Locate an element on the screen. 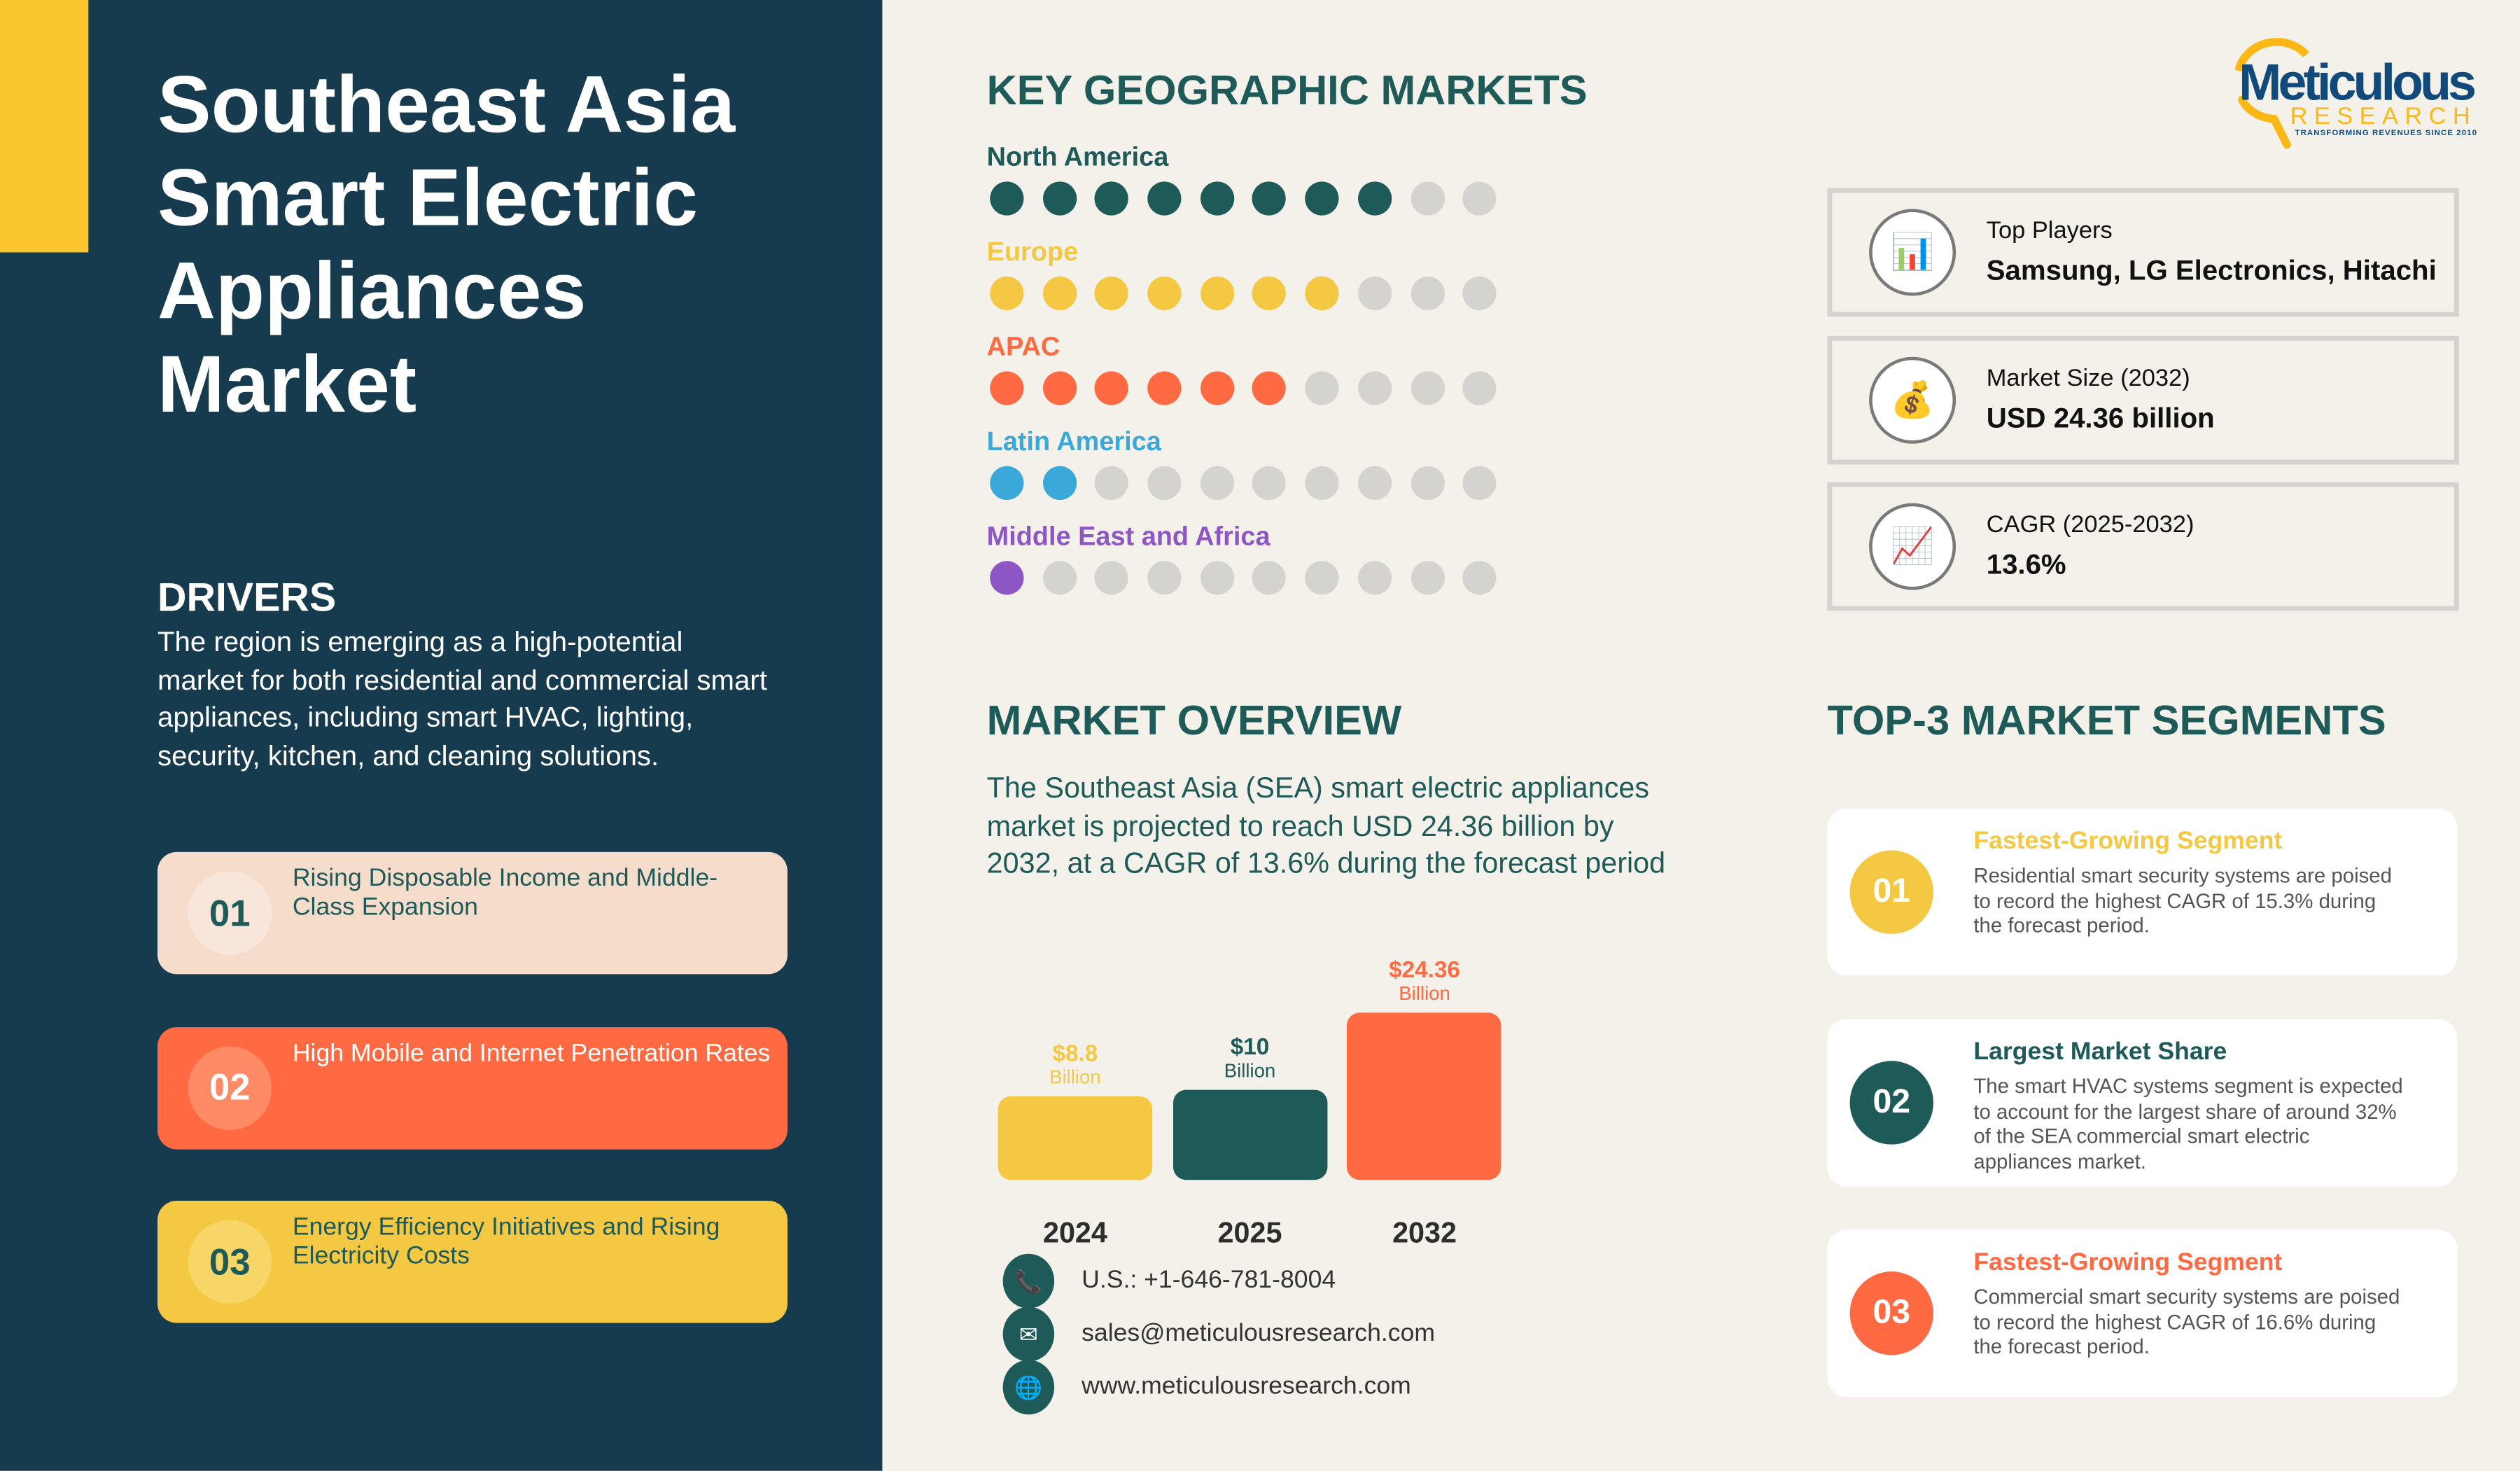 The image size is (2520, 1471). svg-text:TRANSFORMING REVENUES SINCE 20: TRANSFORMING REVENUES SINCE 2010 is located at coordinates (2386, 133).